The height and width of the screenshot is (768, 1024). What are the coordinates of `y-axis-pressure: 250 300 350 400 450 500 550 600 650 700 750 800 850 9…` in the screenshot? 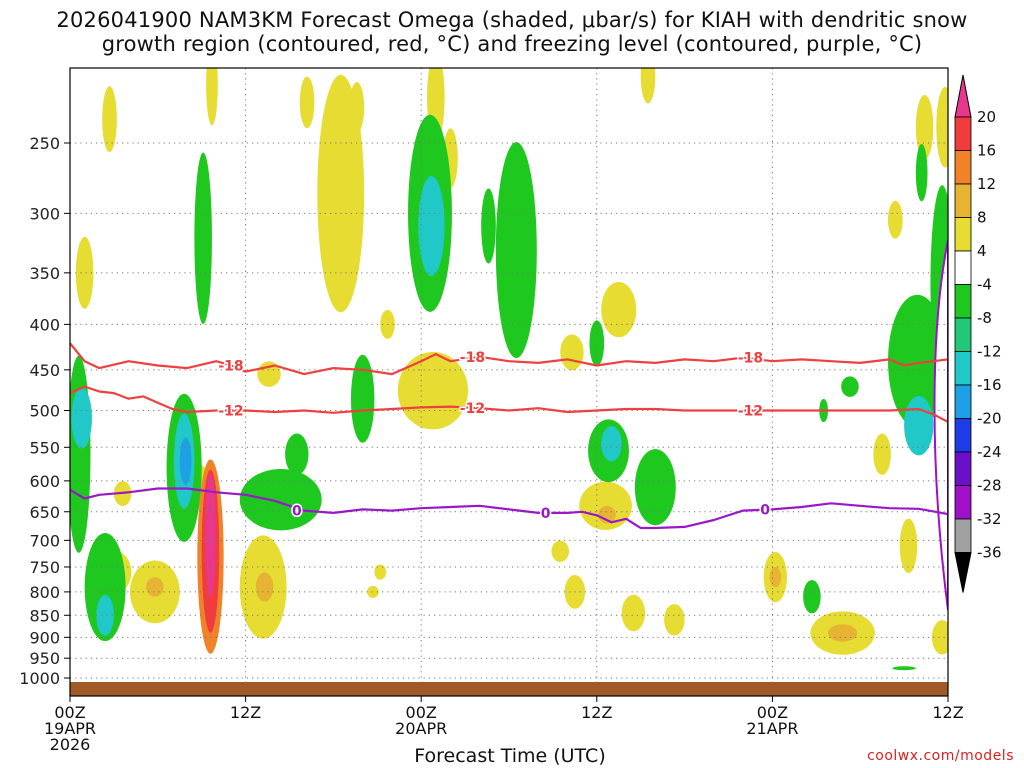 It's located at (44, 411).